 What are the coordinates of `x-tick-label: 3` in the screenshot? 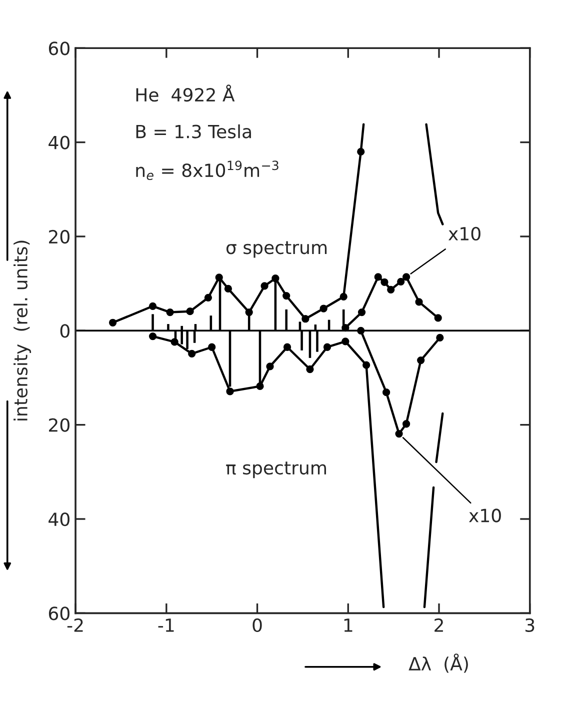 It's located at (530, 625).